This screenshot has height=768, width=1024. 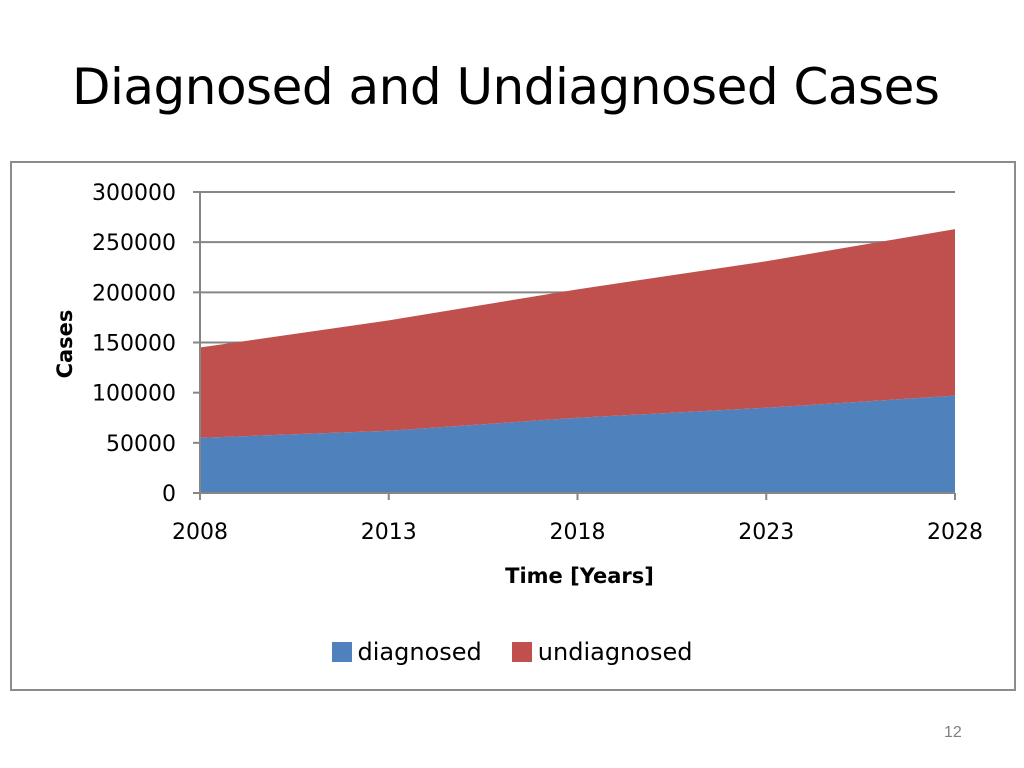 I want to click on x-axis-title: Time [Years], so click(x=579, y=576).